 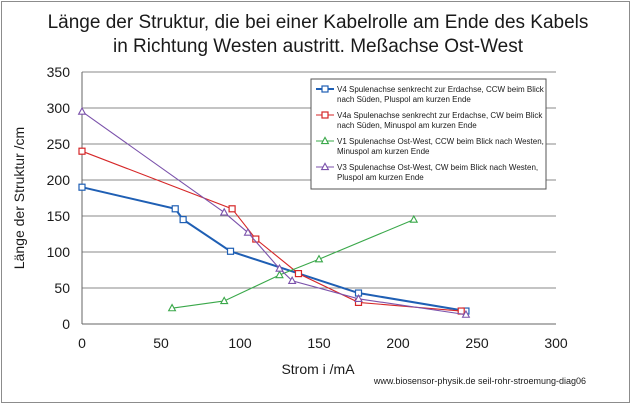 I want to click on y-tick-label: 100, so click(x=59, y=252).